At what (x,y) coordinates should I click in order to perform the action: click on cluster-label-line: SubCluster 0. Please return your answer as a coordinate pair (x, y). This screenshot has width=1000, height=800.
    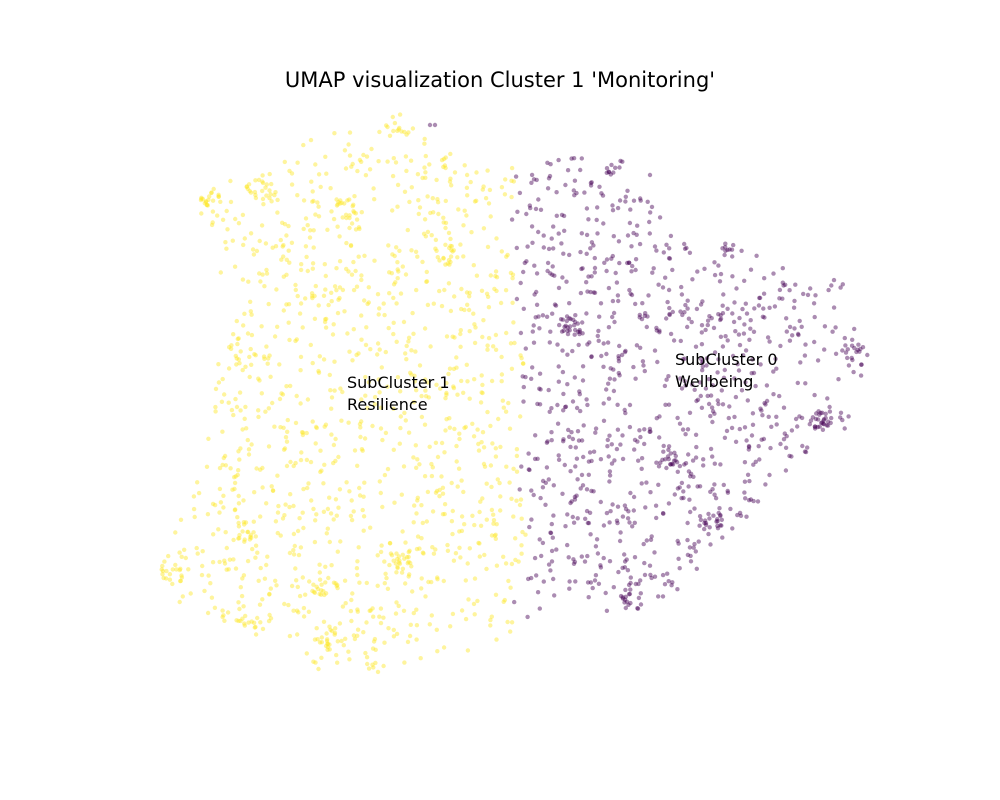
    Looking at the image, I should click on (726, 359).